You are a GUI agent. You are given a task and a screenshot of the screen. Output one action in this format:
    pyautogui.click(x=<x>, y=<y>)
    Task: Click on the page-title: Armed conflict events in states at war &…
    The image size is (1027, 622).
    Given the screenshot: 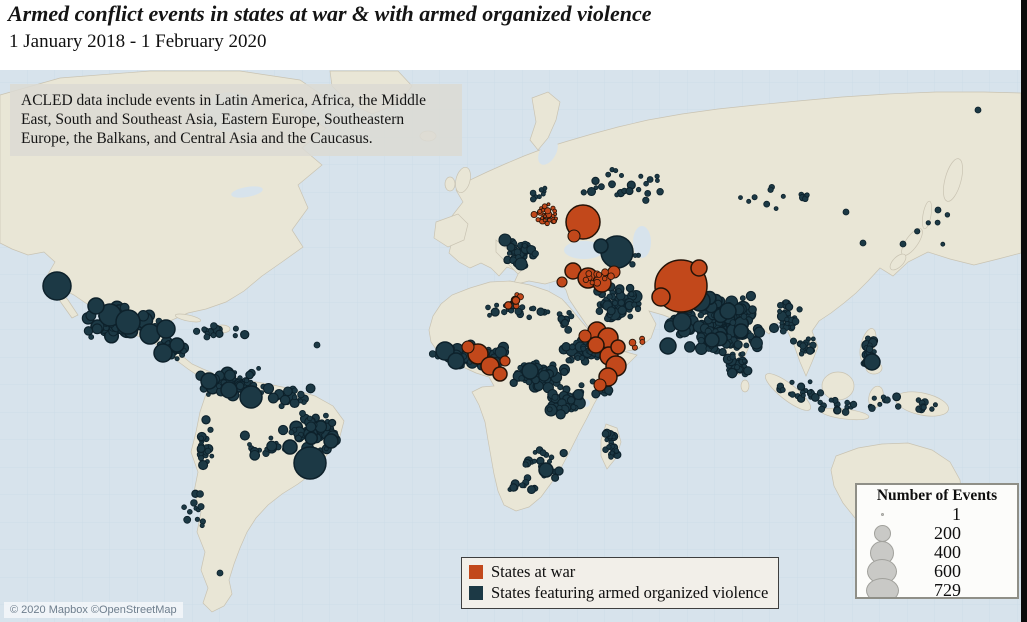 What is the action you would take?
    pyautogui.click(x=330, y=13)
    